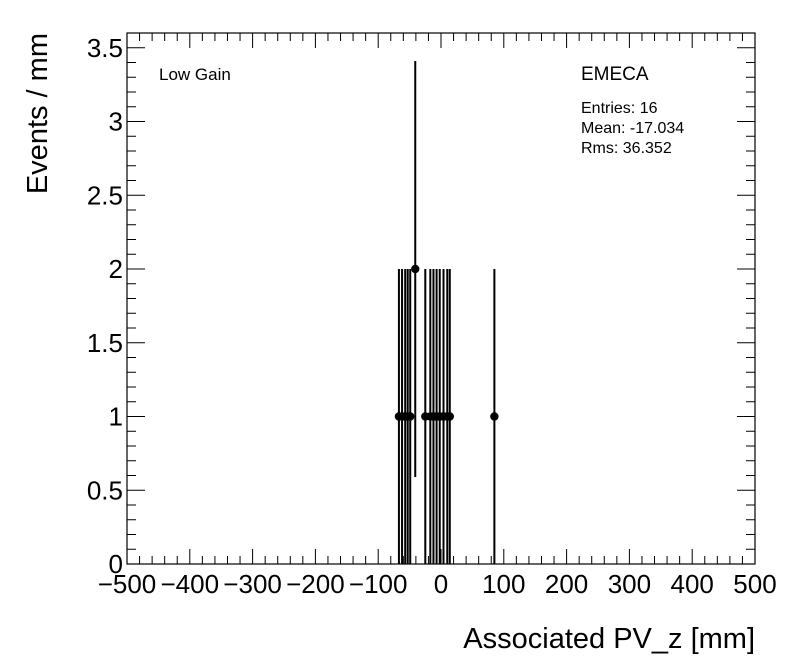 Image resolution: width=796 pixels, height=672 pixels. I want to click on x-tick-label: −300, so click(252, 584).